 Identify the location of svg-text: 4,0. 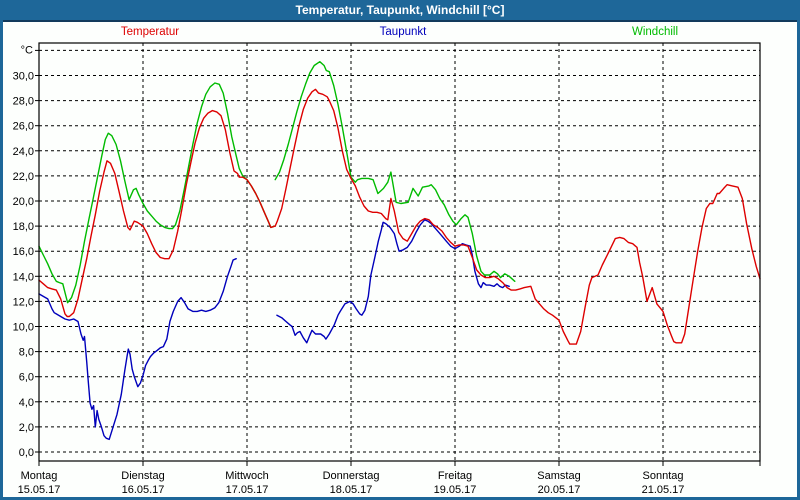
(26, 403).